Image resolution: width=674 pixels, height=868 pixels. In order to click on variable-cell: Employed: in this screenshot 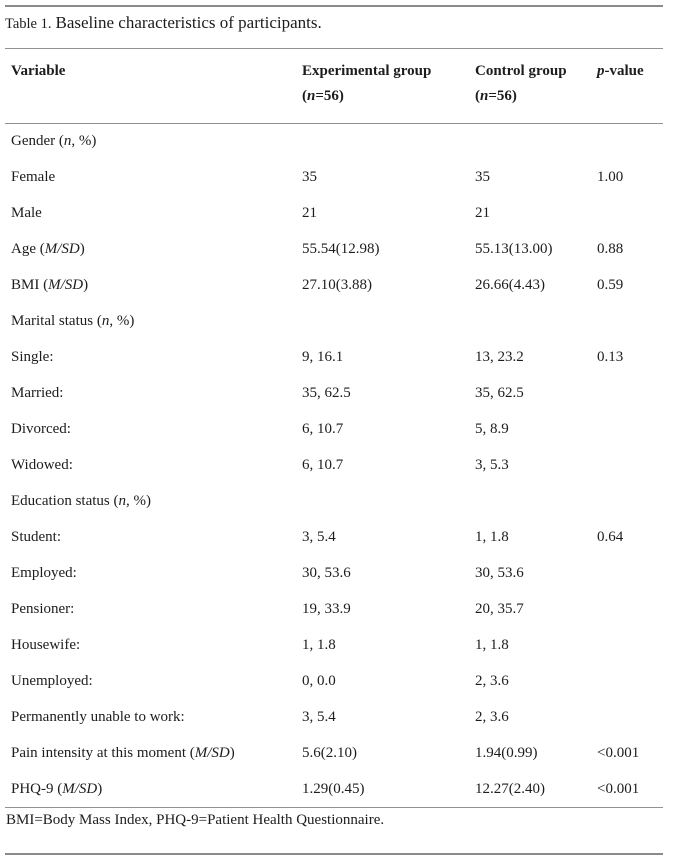, I will do `click(44, 573)`.